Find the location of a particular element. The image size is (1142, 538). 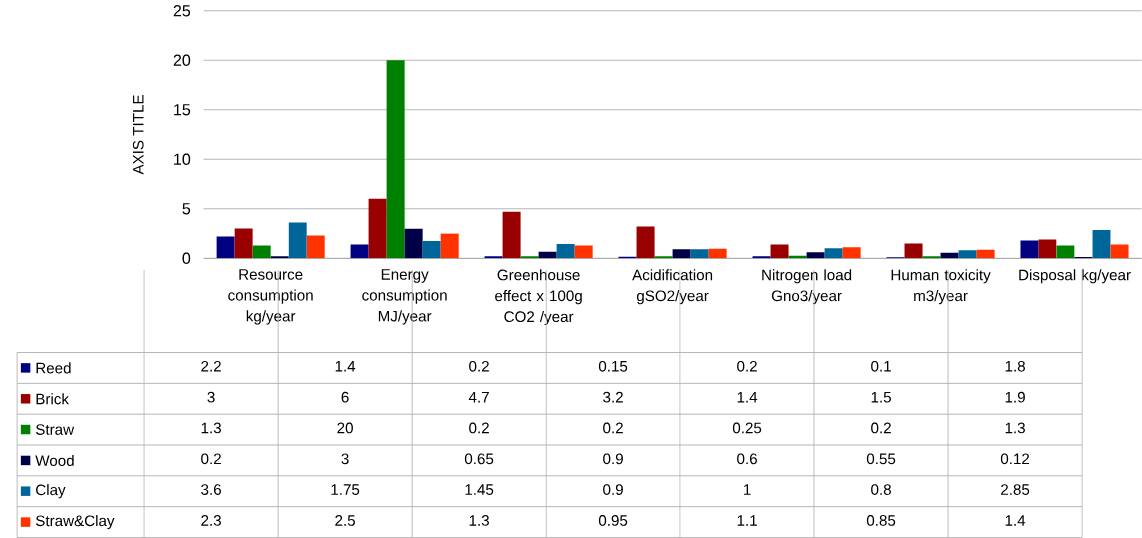

legend-label: Wood is located at coordinates (54, 460).